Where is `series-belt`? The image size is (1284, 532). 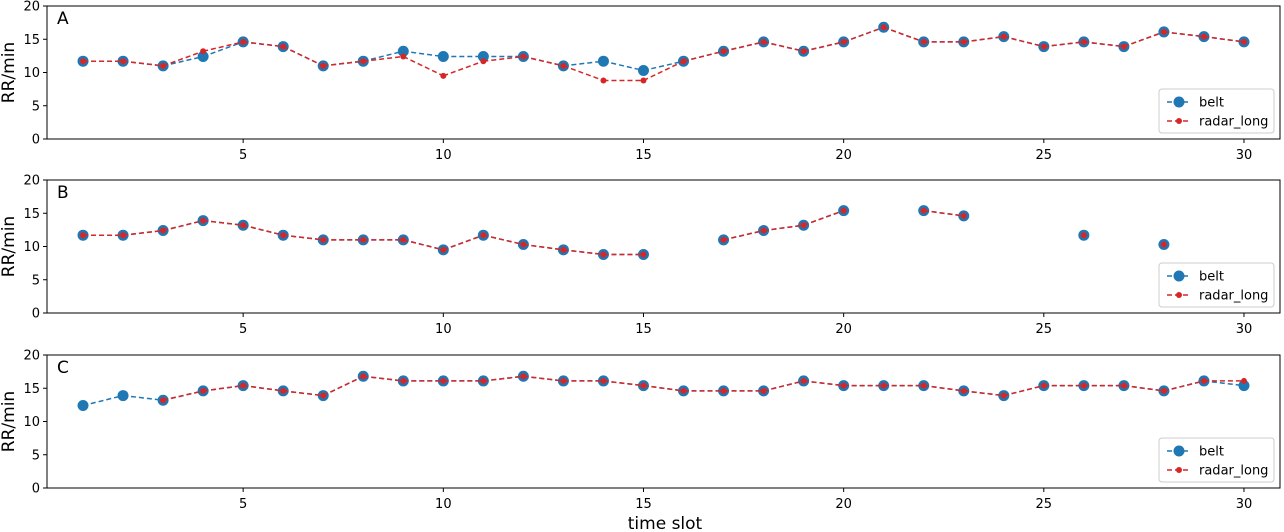
series-belt is located at coordinates (623, 232).